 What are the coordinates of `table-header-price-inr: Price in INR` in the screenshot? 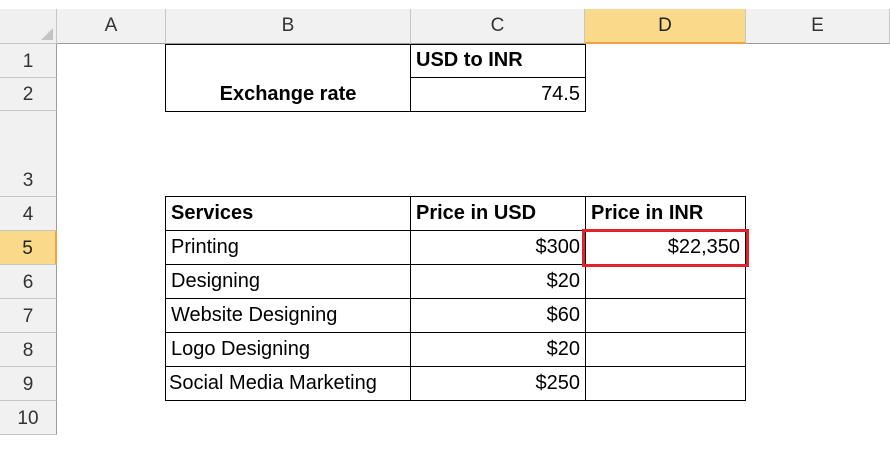 It's located at (647, 213).